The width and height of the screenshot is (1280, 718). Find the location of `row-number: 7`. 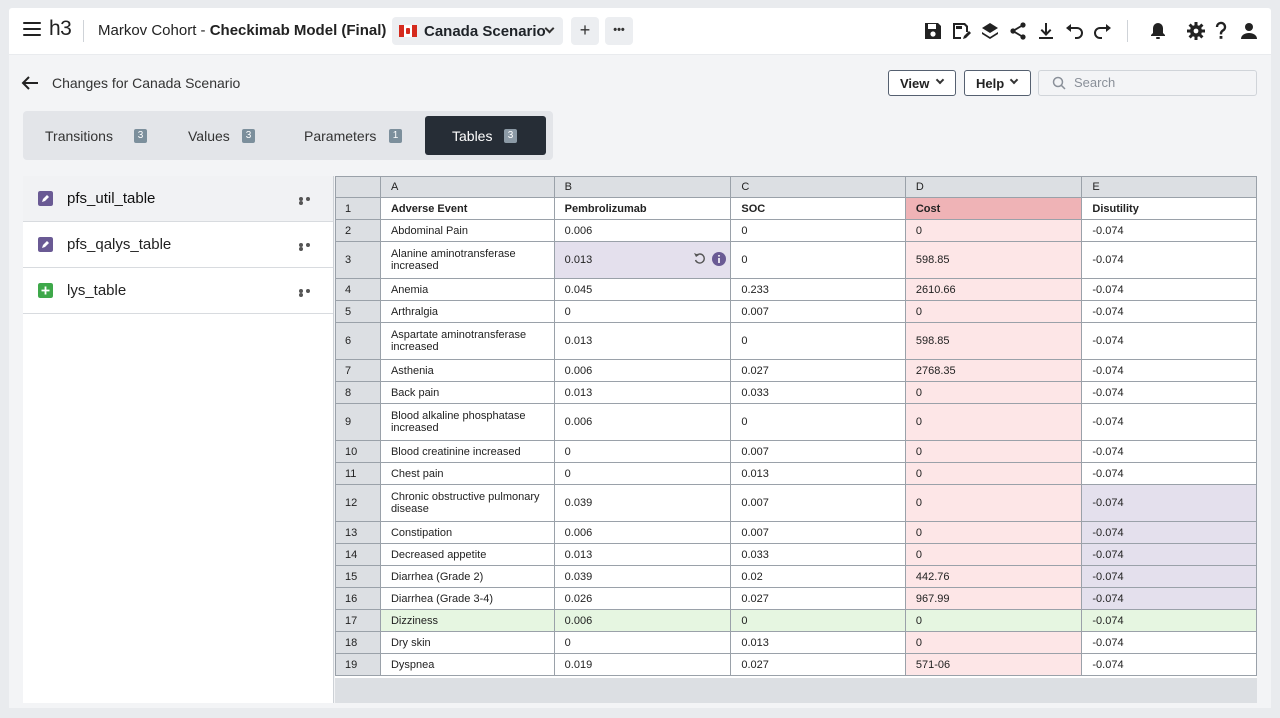

row-number: 7 is located at coordinates (358, 370).